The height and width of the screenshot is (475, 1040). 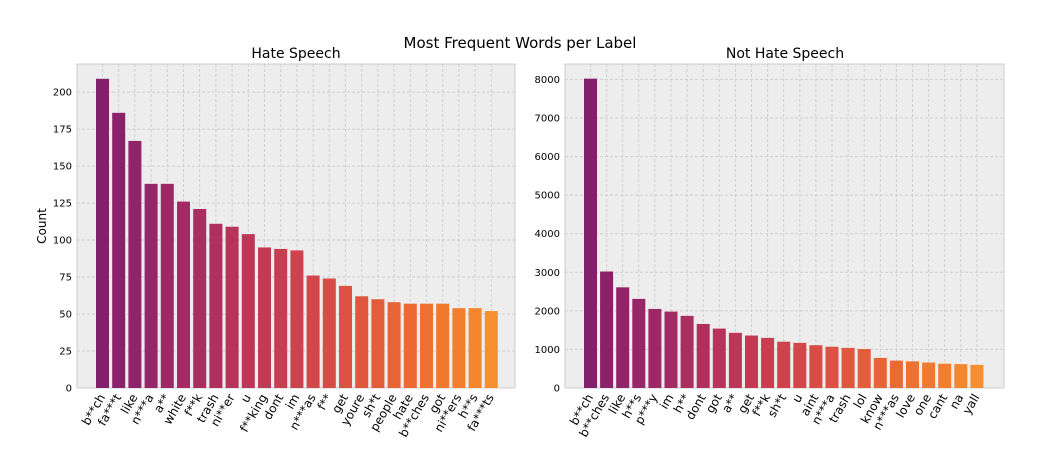 I want to click on y-tick-label: 75, so click(x=65, y=278).